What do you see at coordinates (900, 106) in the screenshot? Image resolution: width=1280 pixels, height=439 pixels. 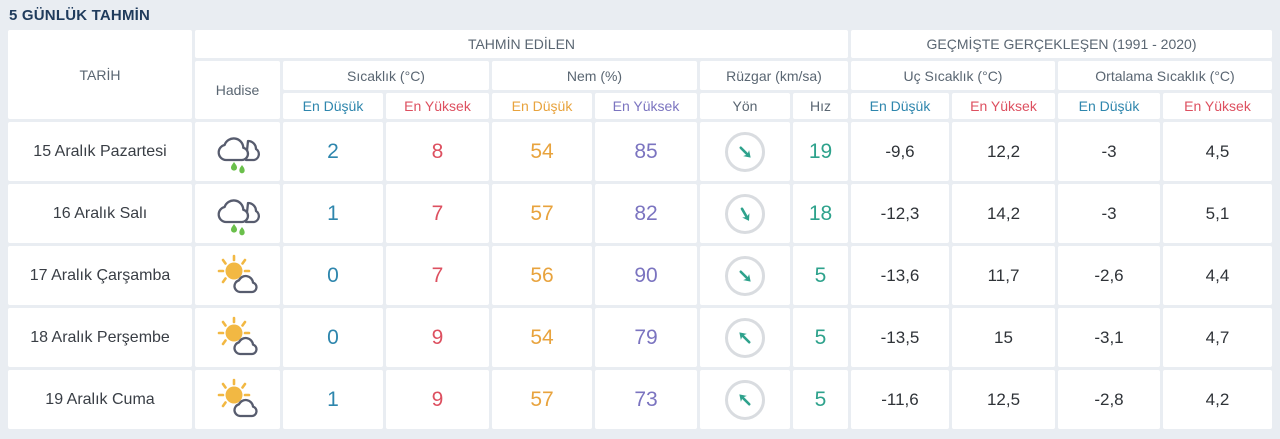 I see `subheader-ext-min: En Düşük` at bounding box center [900, 106].